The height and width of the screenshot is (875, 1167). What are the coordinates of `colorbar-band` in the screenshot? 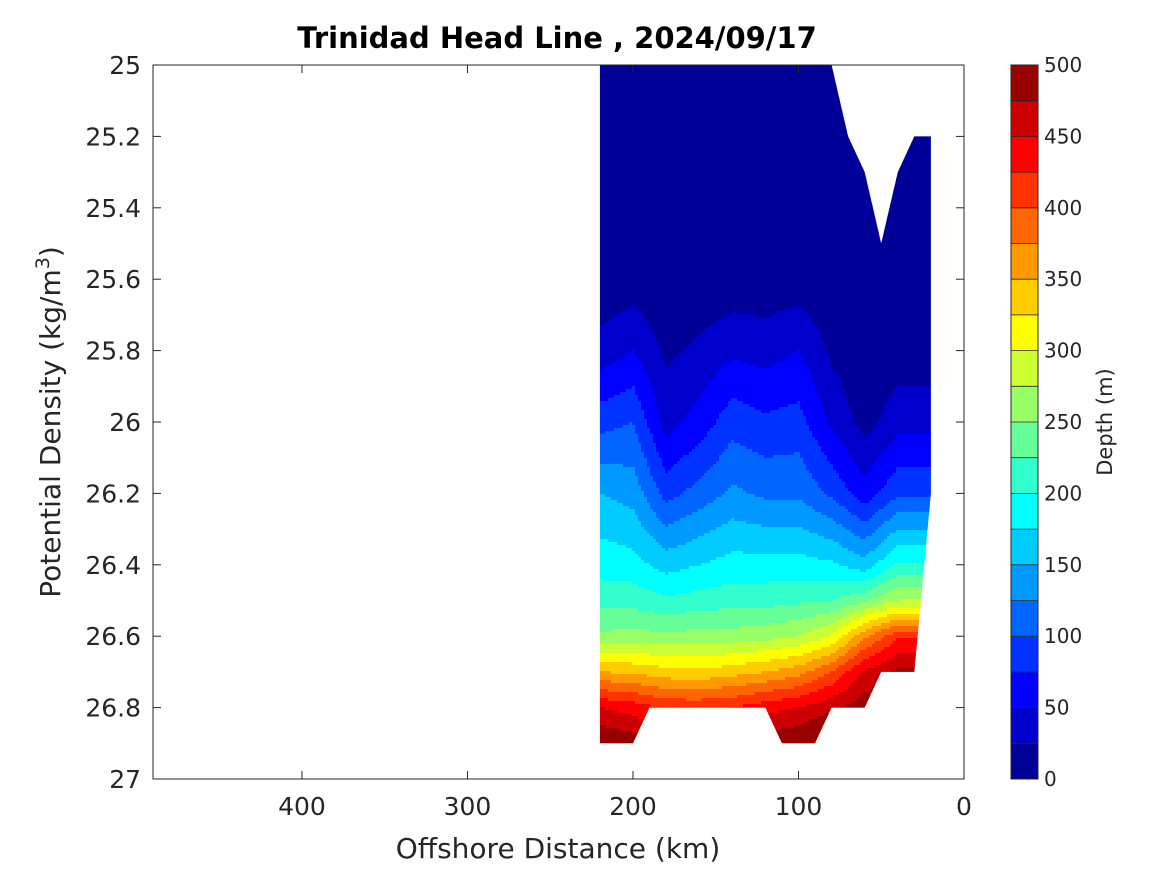 It's located at (1024, 761).